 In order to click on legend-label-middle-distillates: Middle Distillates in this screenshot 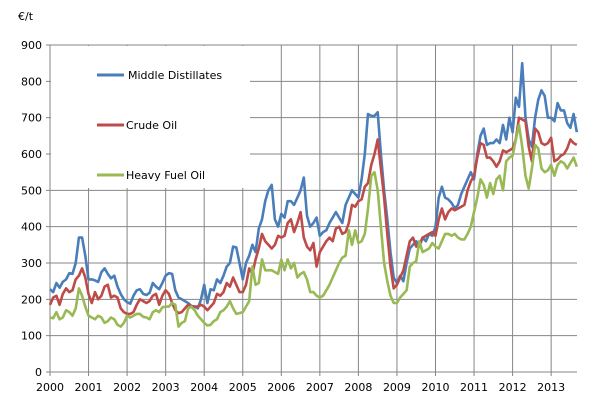, I will do `click(175, 75)`.